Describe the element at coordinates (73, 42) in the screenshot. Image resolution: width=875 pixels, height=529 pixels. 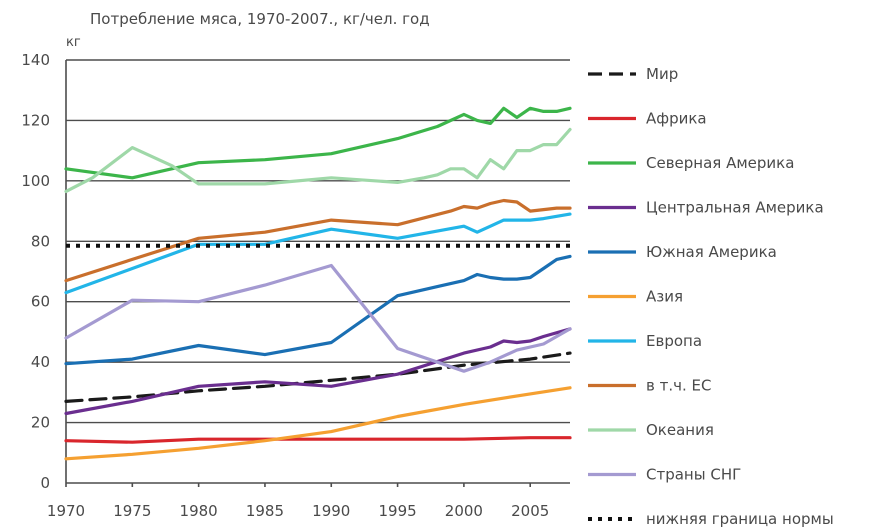
I see `y-axis-unit-label: кг` at that location.